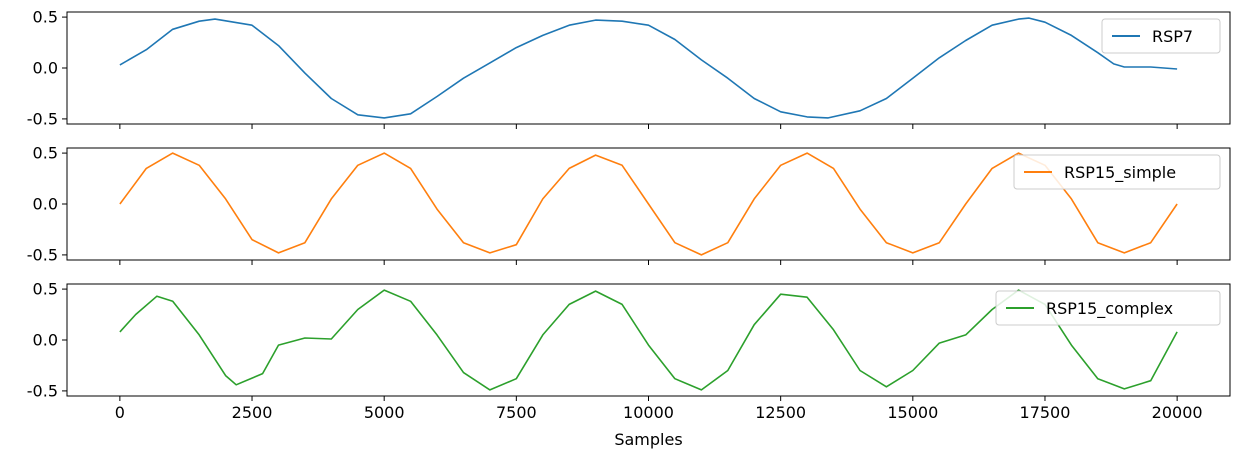  Describe the element at coordinates (912, 412) in the screenshot. I see `x-tick-label: 15000` at that location.